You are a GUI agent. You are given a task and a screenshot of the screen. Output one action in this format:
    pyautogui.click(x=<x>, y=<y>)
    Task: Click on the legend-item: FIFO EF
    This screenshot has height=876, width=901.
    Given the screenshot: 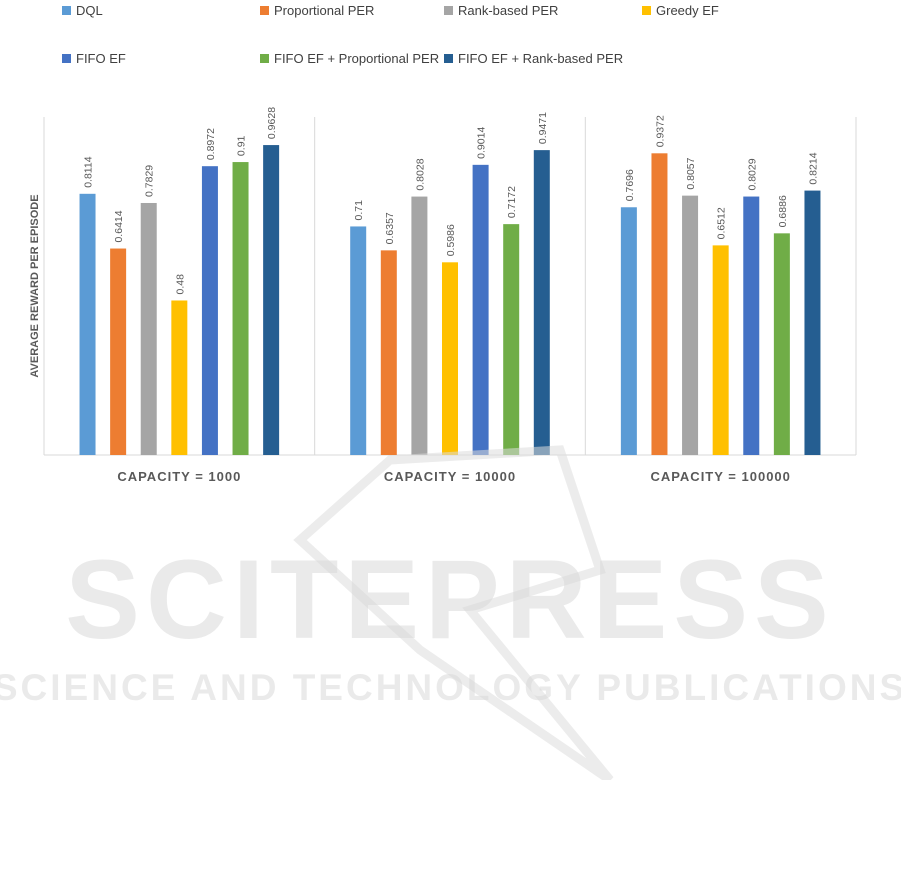 What is the action you would take?
    pyautogui.click(x=94, y=58)
    